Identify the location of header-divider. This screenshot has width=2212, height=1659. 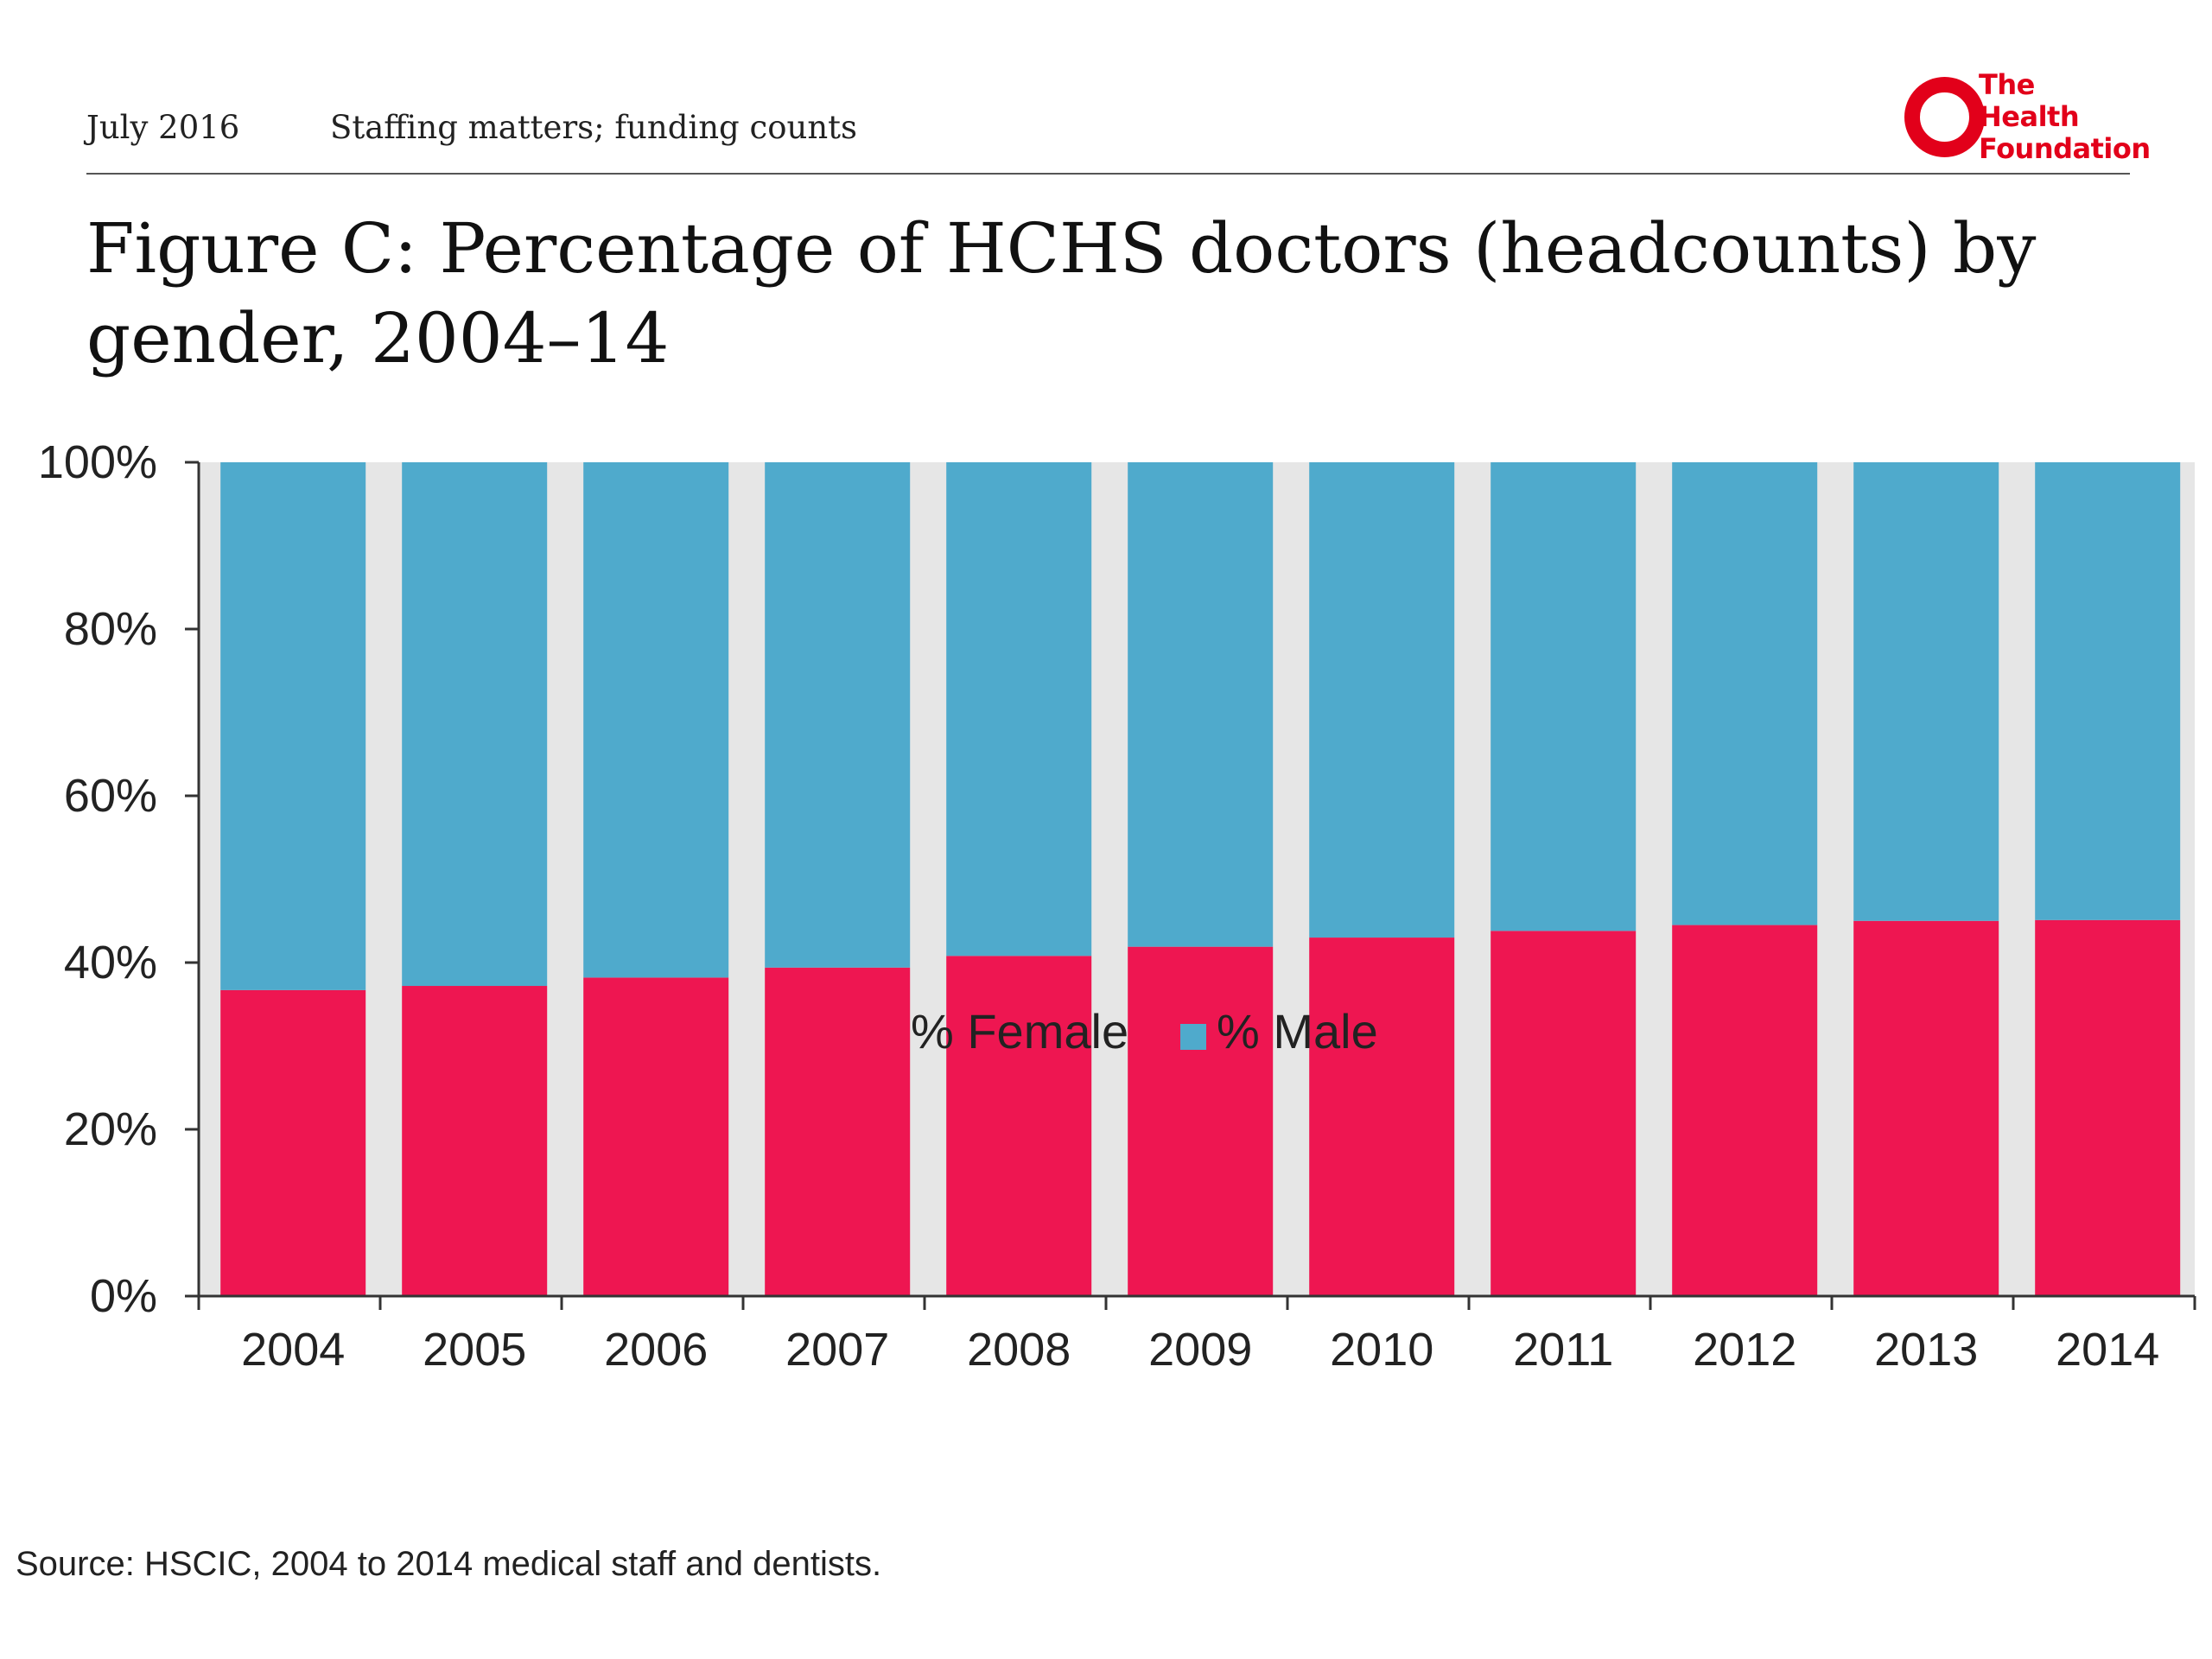
(1108, 174).